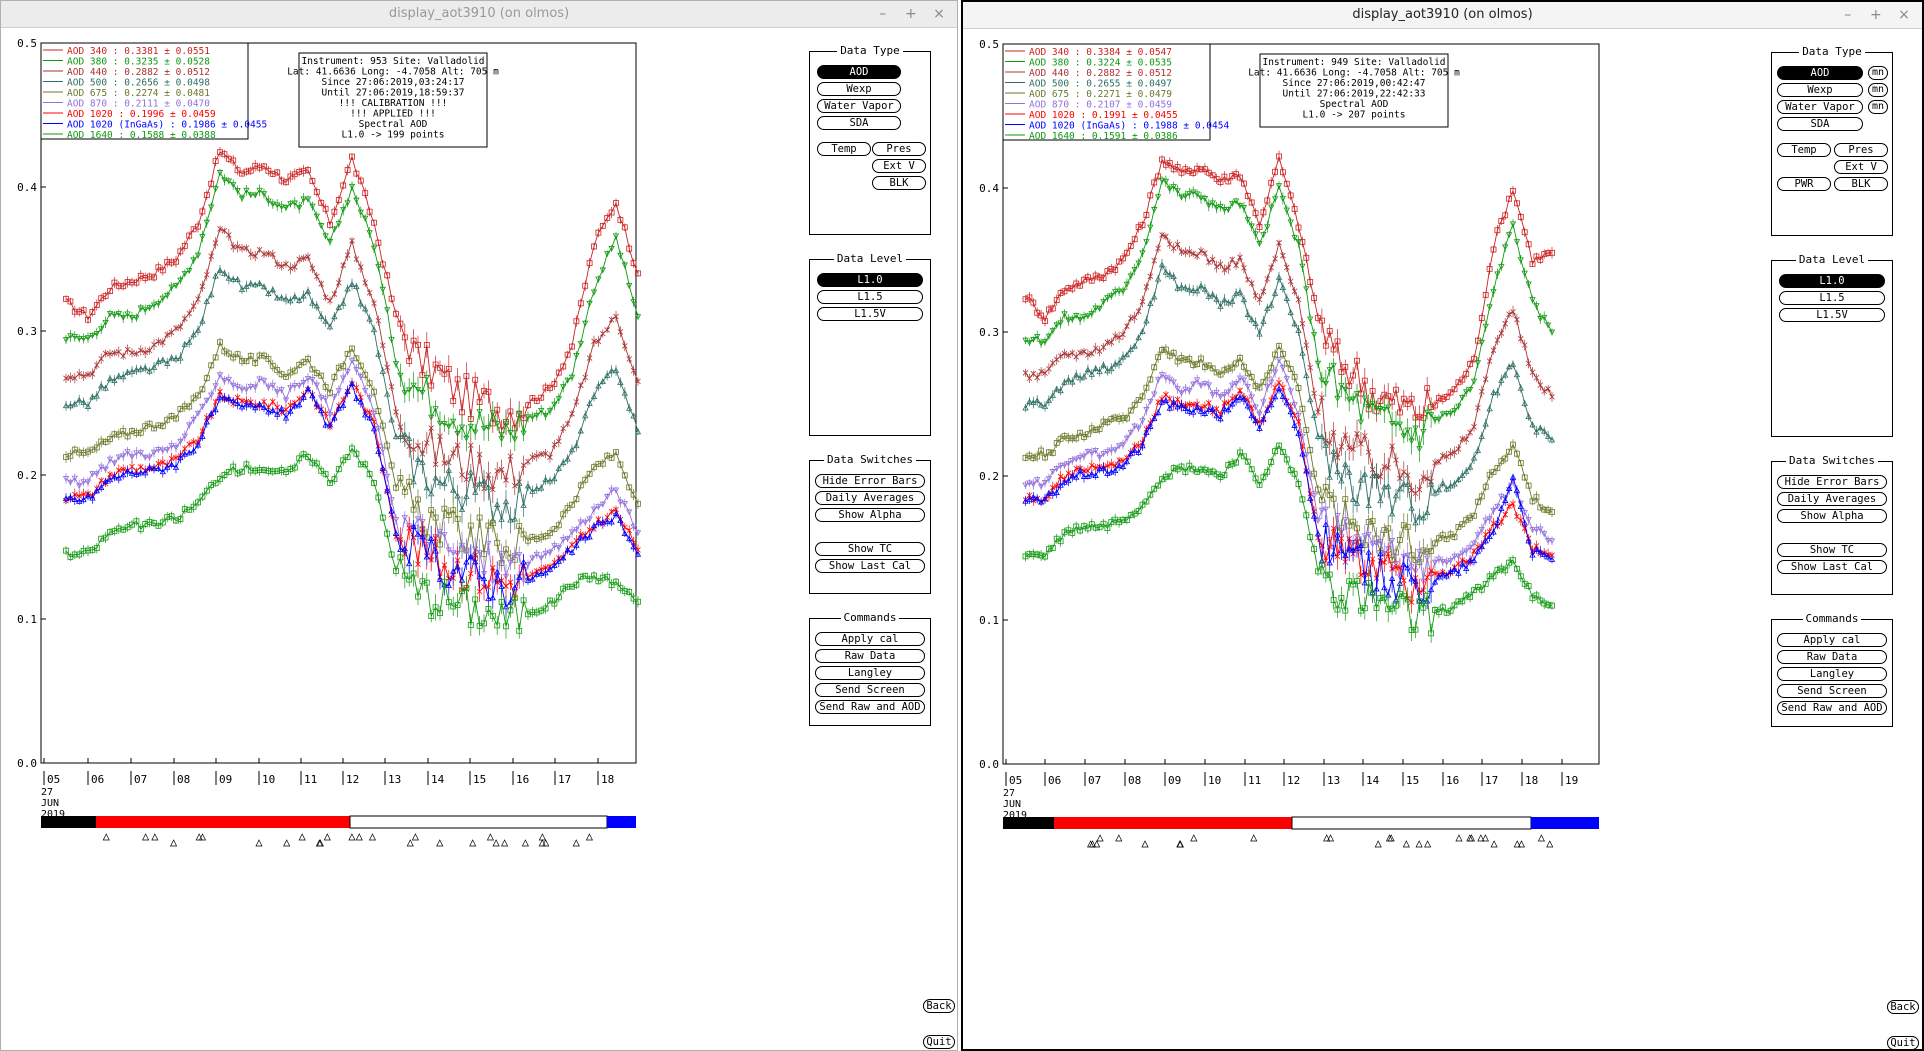 The image size is (1924, 1051). I want to click on apply-cal-button: Apply cal, so click(870, 639).